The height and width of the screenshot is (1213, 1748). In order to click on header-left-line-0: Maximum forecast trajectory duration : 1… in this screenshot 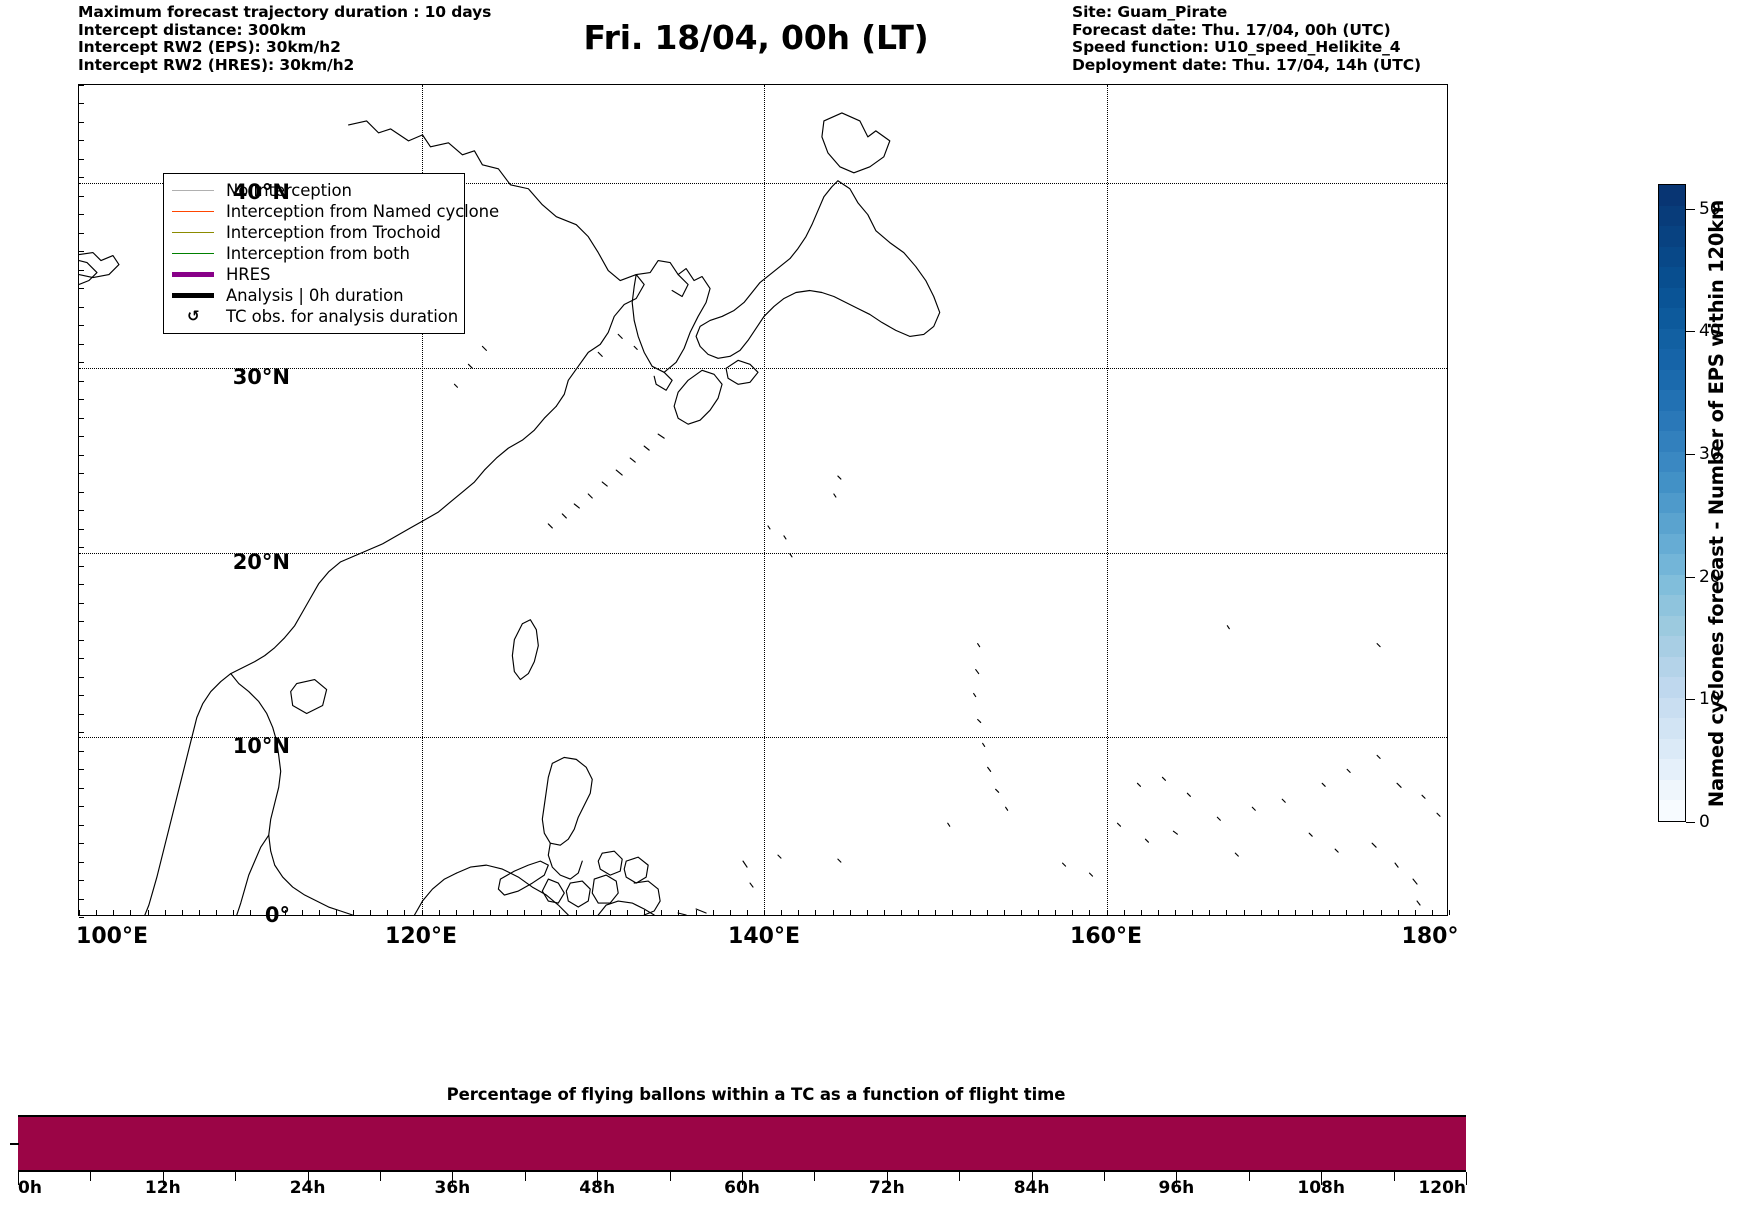, I will do `click(285, 12)`.